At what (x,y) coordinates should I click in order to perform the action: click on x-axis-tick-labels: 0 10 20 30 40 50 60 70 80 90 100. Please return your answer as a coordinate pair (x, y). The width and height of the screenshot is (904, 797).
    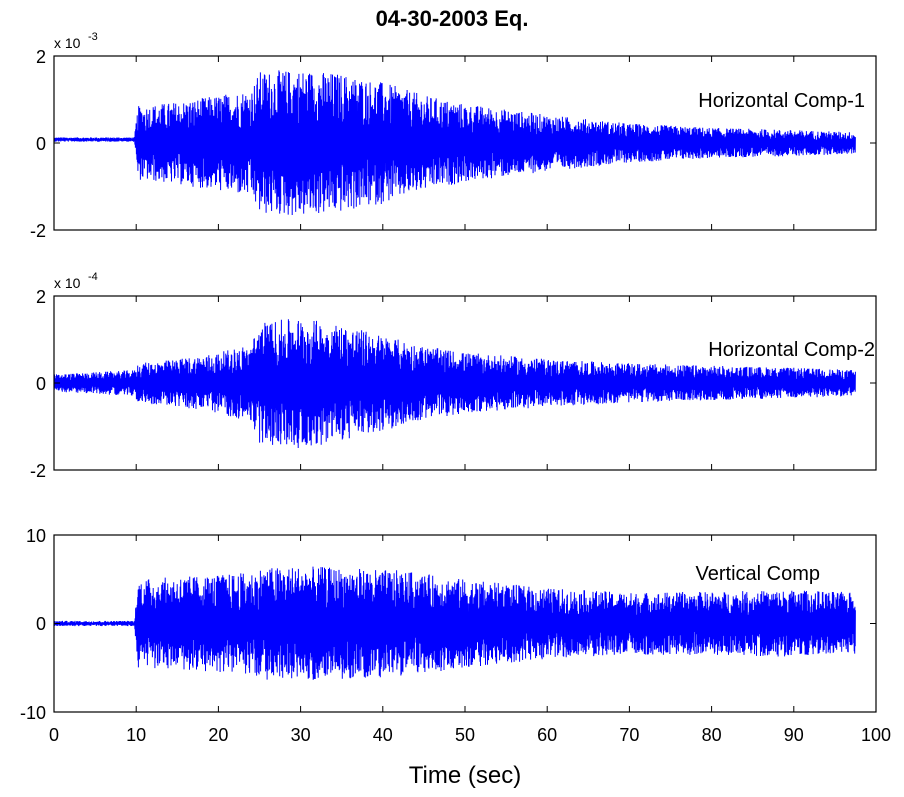
    Looking at the image, I should click on (470, 735).